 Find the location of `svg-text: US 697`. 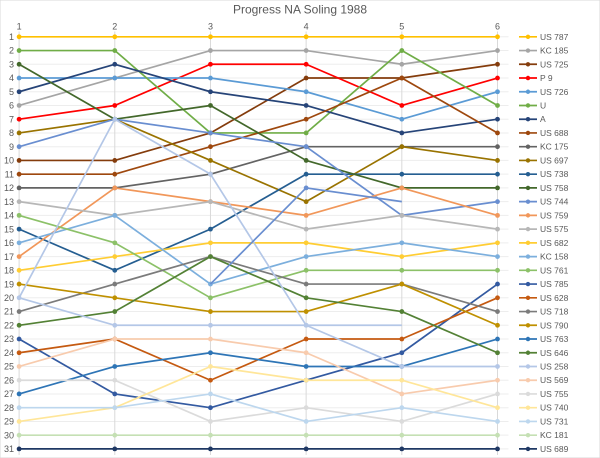

svg-text: US 697 is located at coordinates (554, 160).